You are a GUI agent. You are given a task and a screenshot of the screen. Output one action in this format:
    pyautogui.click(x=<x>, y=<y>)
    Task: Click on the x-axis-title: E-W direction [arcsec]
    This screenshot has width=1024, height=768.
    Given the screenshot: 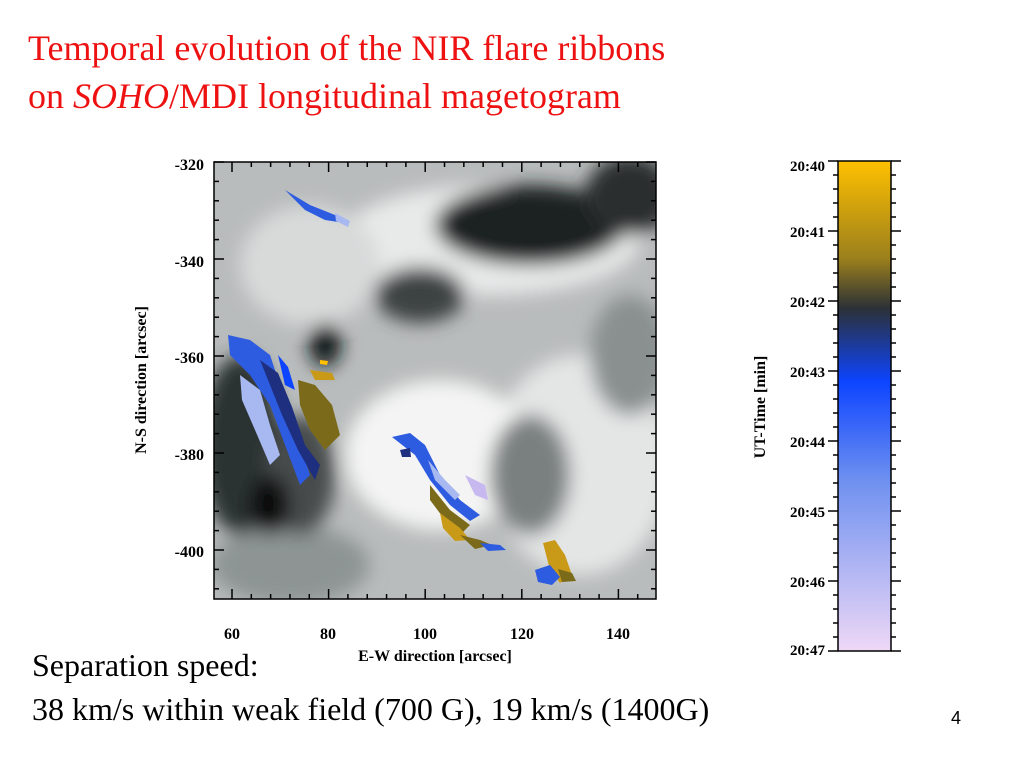 What is the action you would take?
    pyautogui.click(x=435, y=656)
    